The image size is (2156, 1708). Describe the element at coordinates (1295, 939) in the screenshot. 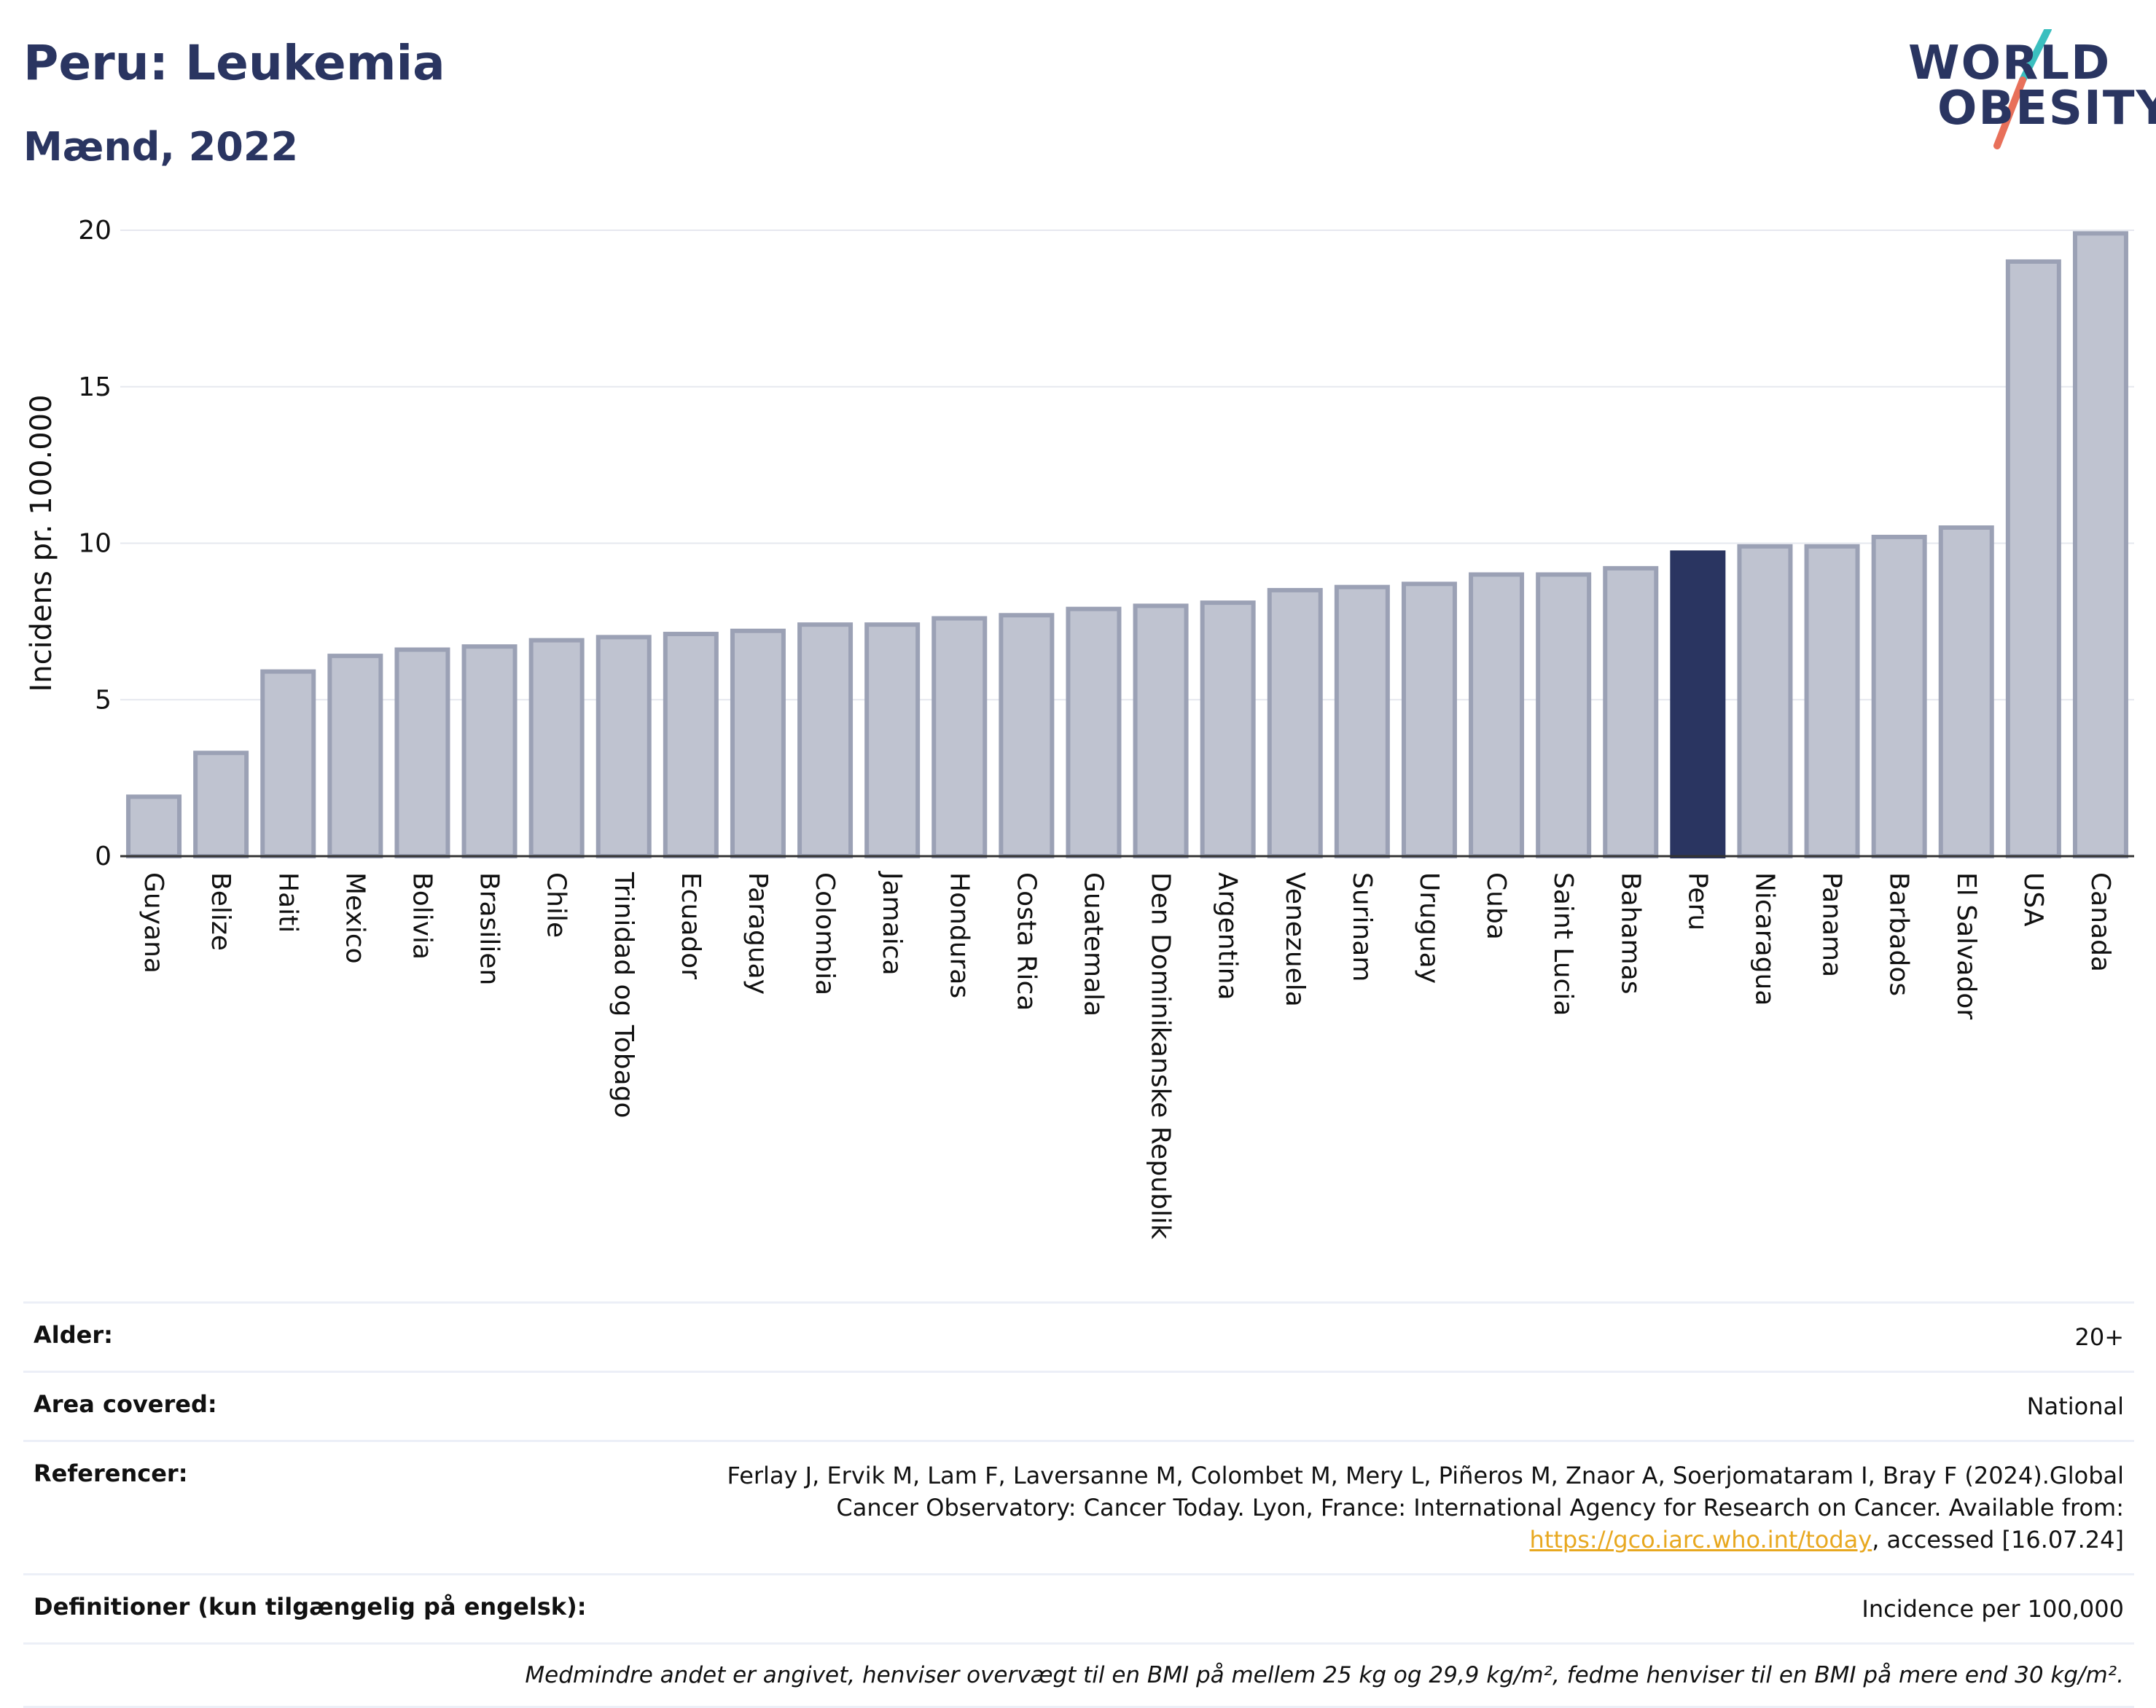

I see `x-tick-label: Venezuela` at that location.